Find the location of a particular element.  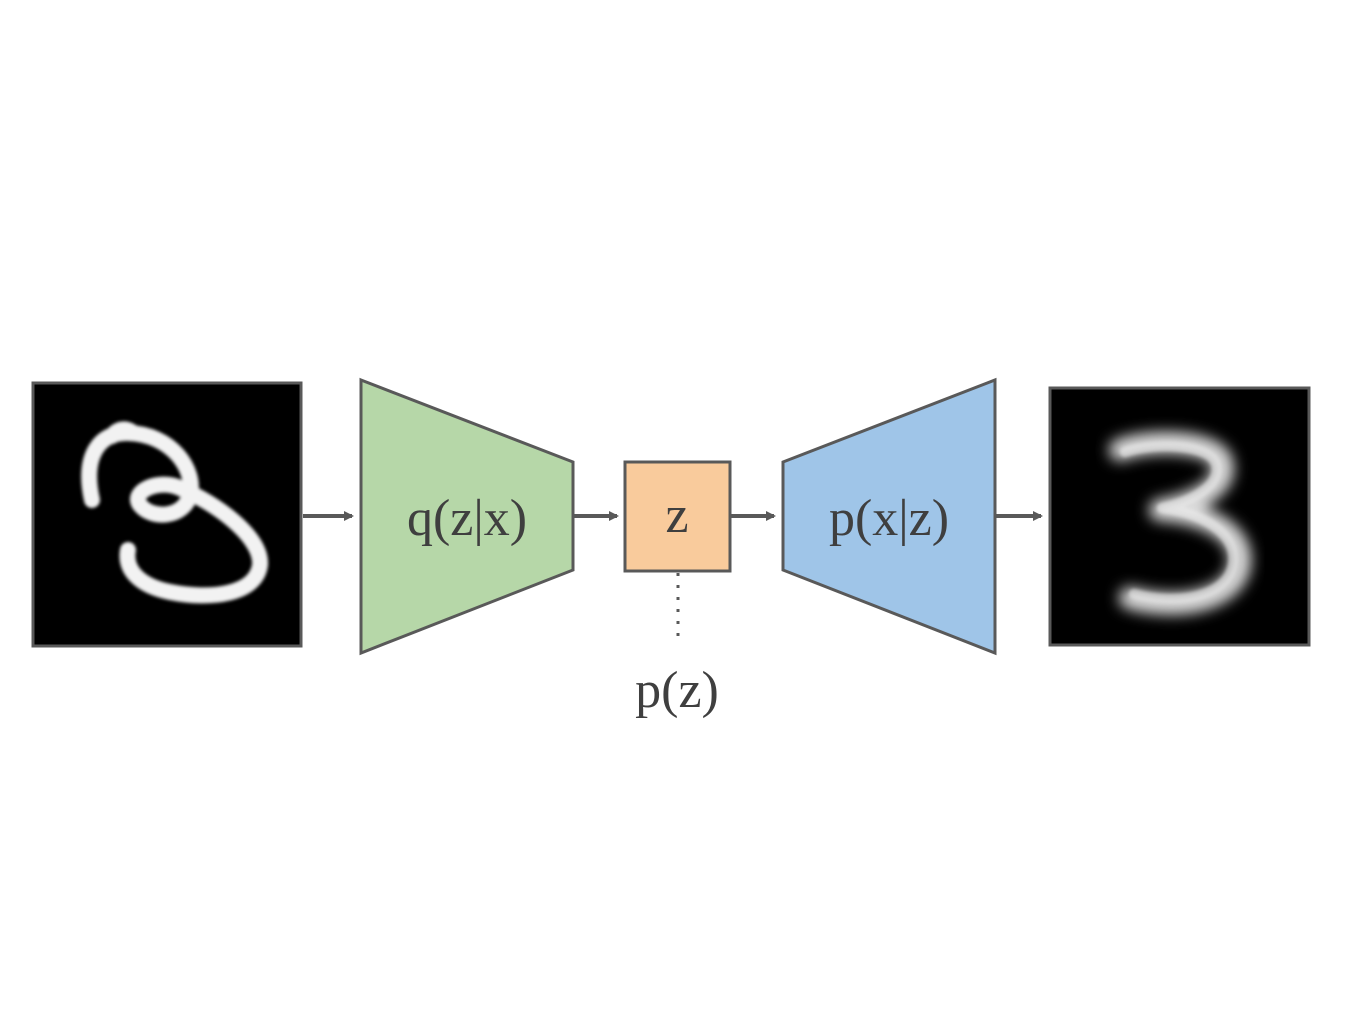

output-digit-image is located at coordinates (1179, 516).